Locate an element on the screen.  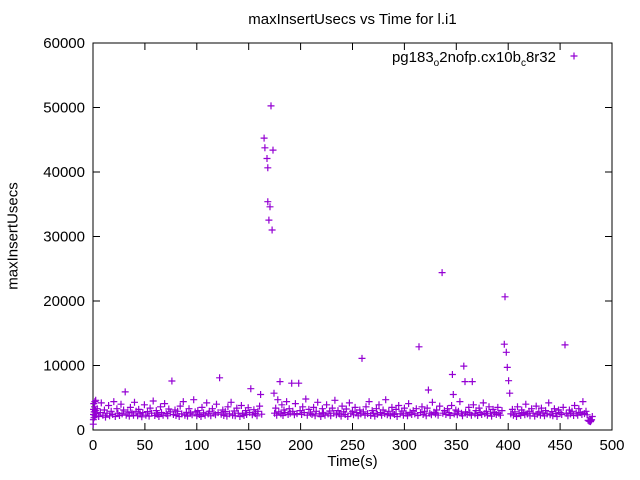
chart-title: maxInsertUsecs vs Time for l.i1 is located at coordinates (352, 19).